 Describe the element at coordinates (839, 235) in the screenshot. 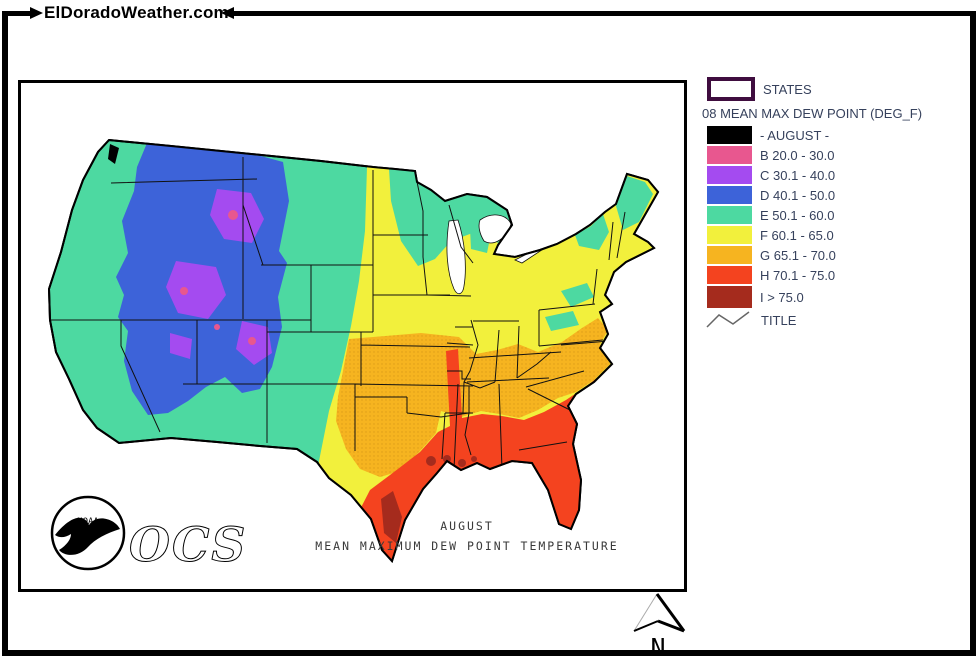

I see `legend-row: F 60.1 - 65.0` at that location.